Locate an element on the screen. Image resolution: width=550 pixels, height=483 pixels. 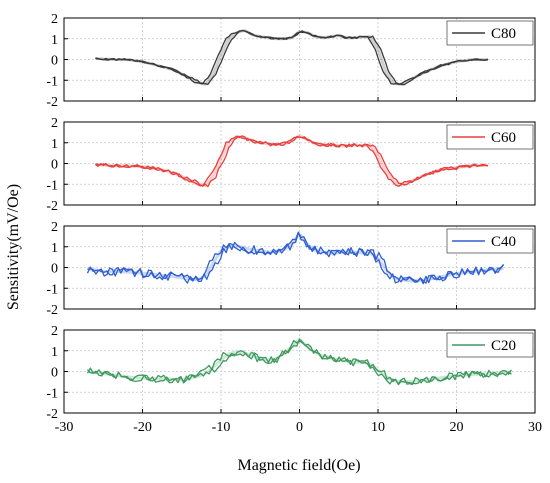
legend-label: C40 is located at coordinates (503, 242).